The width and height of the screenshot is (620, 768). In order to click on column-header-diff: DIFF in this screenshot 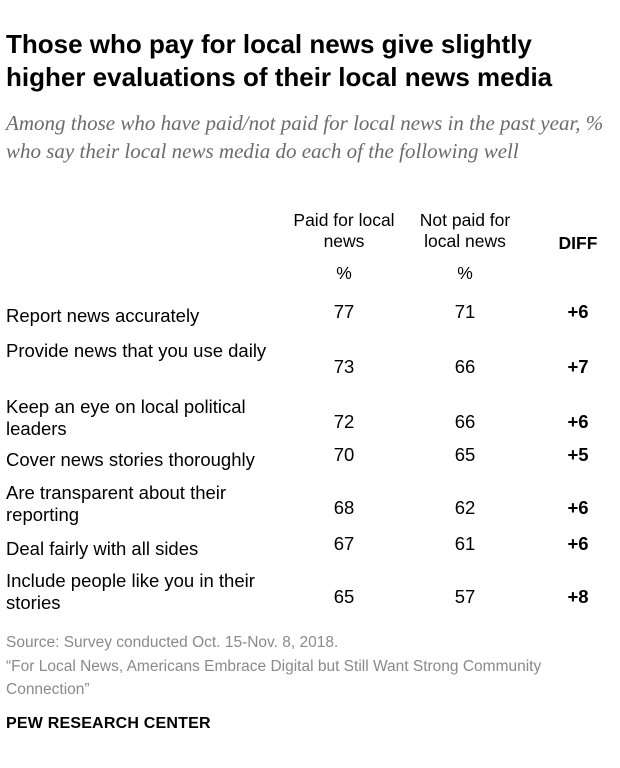, I will do `click(578, 243)`.